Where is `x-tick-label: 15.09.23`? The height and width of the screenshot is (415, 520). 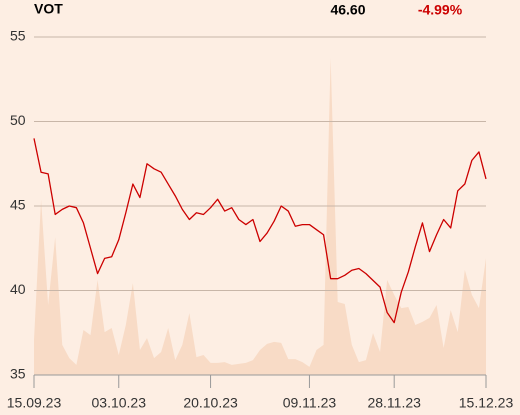
x-tick-label: 15.09.23 is located at coordinates (34, 403).